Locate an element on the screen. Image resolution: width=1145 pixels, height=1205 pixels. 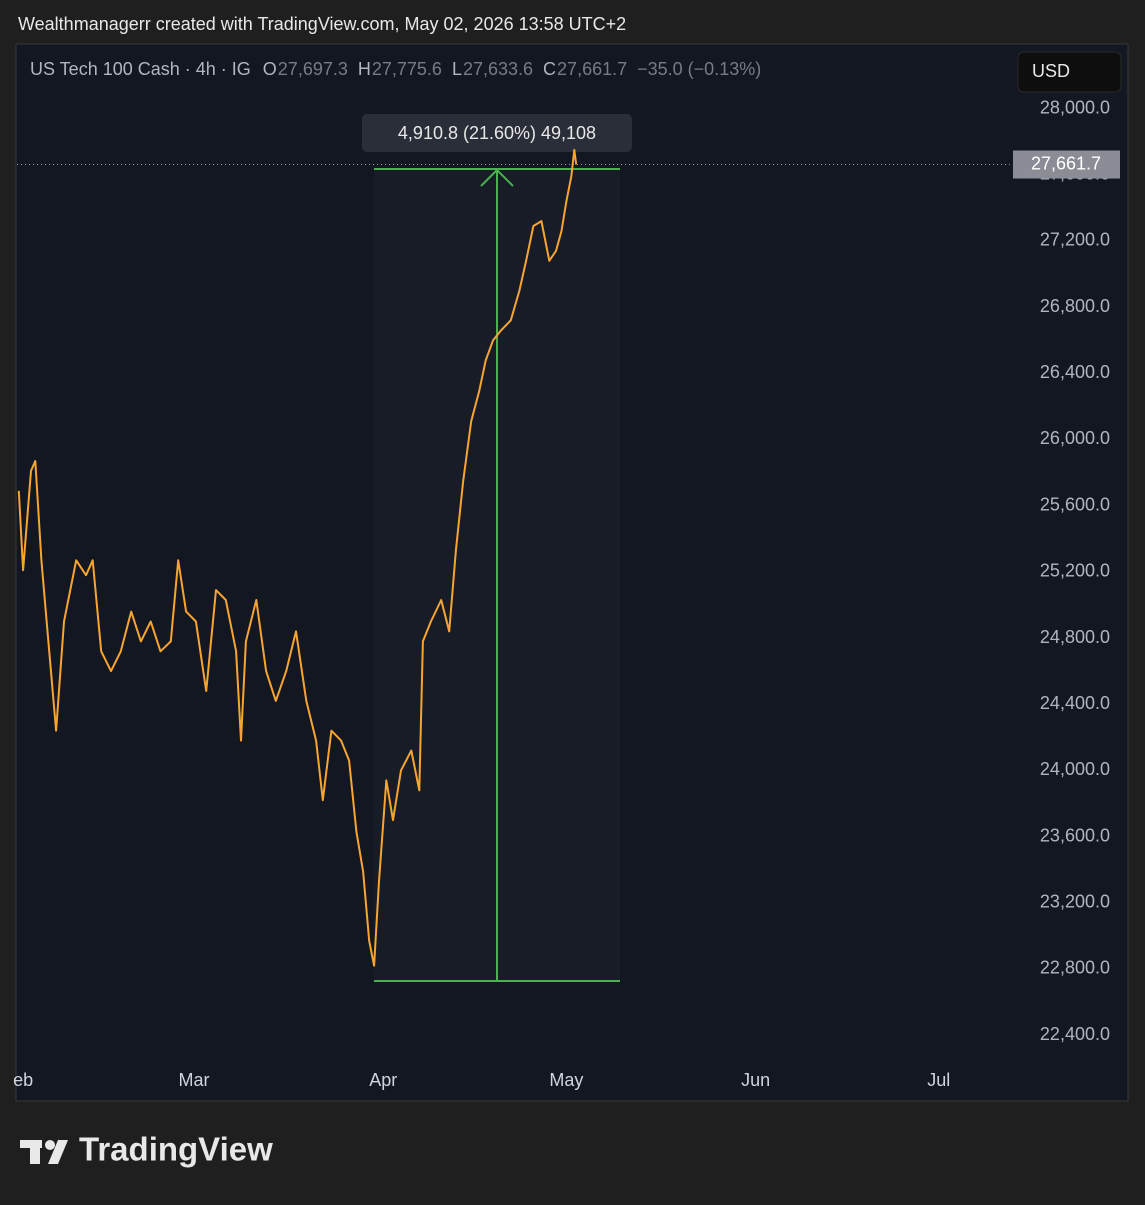
y-tick-label: 26,400.0 is located at coordinates (1075, 372).